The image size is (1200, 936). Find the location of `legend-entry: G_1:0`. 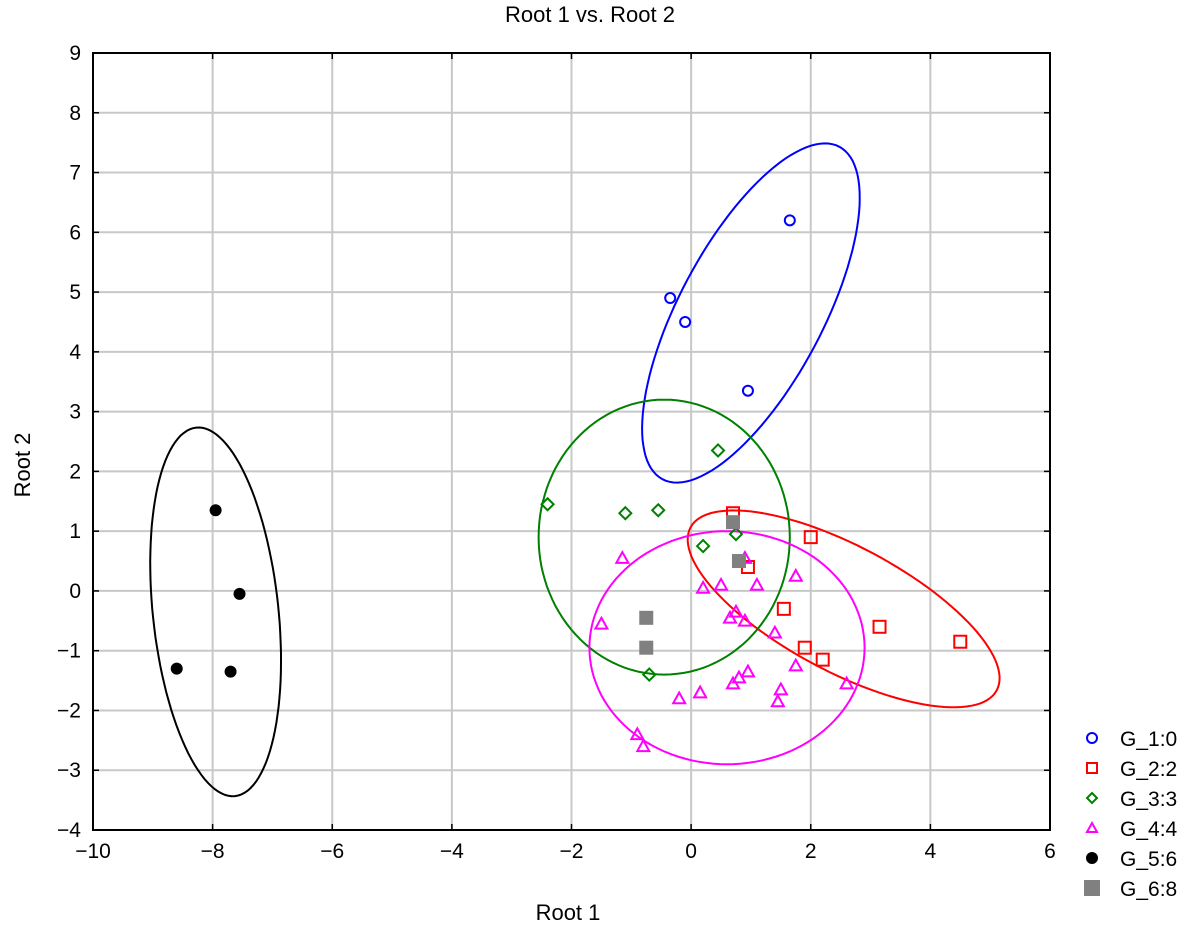

legend-entry: G_1:0 is located at coordinates (1131, 739).